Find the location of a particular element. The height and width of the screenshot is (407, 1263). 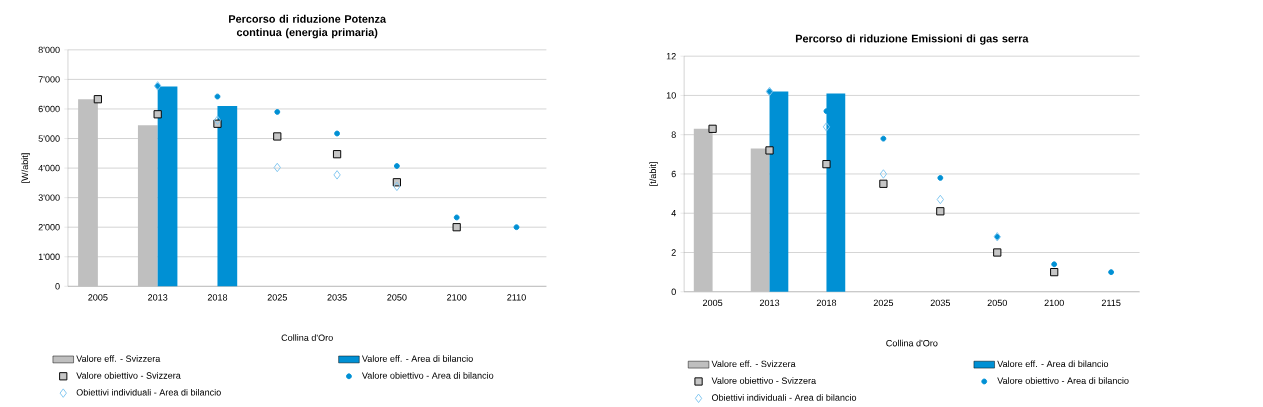

y-tick-label: 2 is located at coordinates (673, 252).